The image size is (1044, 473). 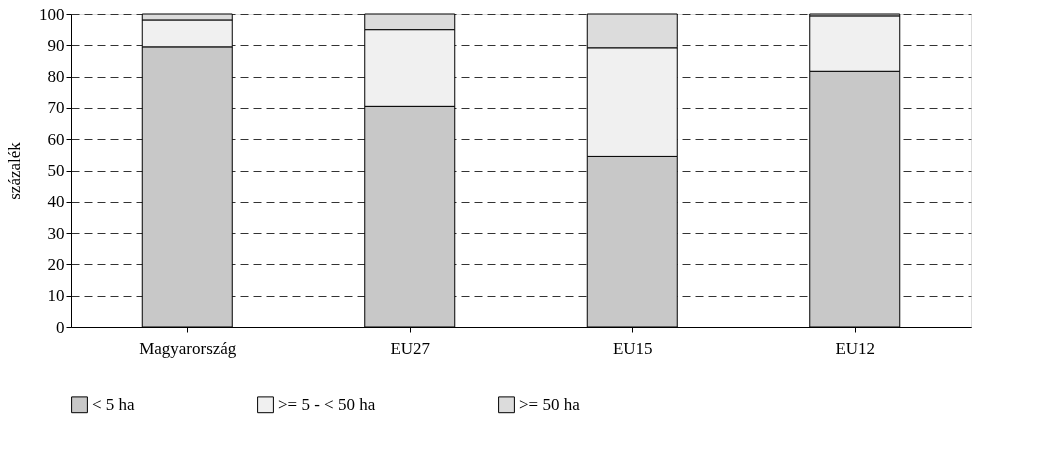 I want to click on y-tick-label: 40, so click(x=56, y=202).